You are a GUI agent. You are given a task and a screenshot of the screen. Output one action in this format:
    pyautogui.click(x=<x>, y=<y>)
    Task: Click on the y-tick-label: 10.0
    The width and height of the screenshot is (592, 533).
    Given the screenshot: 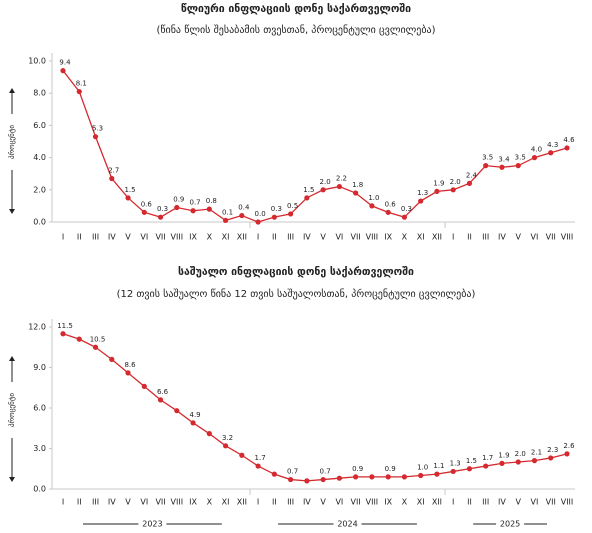 What is the action you would take?
    pyautogui.click(x=37, y=61)
    